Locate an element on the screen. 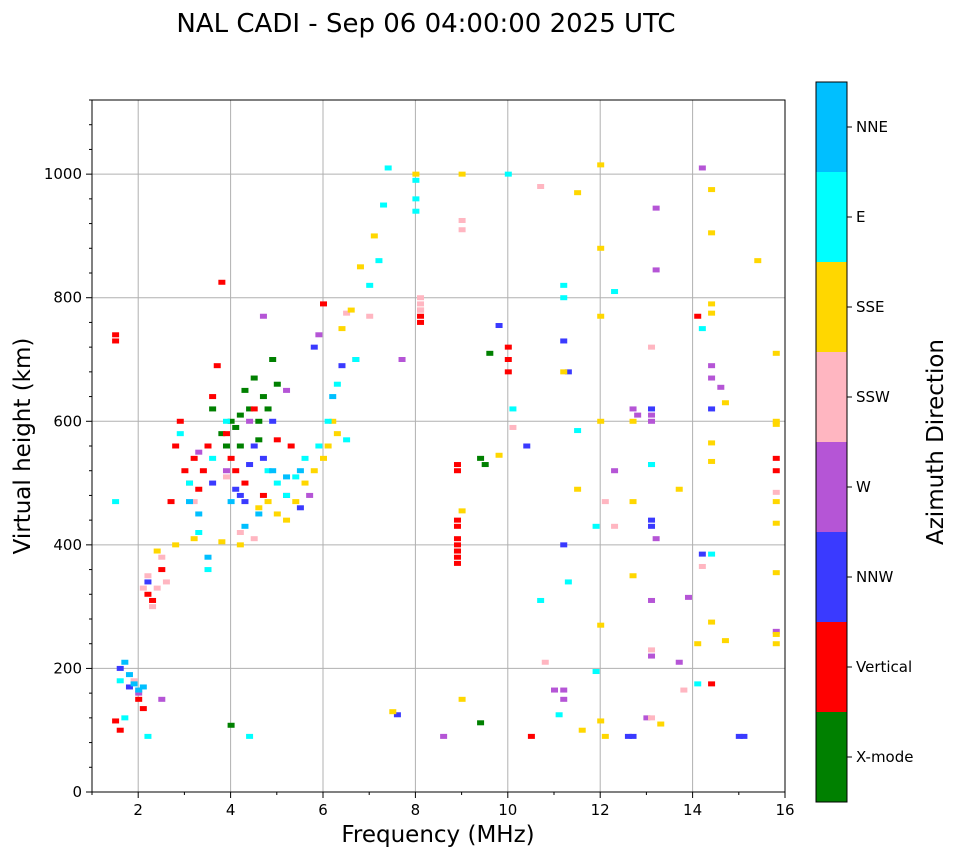 This screenshot has width=958, height=861. colorbar-tick-label: SSW is located at coordinates (873, 397).